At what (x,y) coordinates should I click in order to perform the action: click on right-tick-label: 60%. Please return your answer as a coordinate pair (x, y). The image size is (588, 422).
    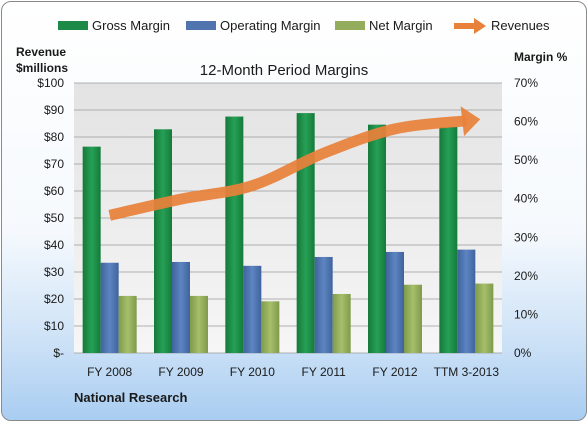
    Looking at the image, I should click on (526, 122).